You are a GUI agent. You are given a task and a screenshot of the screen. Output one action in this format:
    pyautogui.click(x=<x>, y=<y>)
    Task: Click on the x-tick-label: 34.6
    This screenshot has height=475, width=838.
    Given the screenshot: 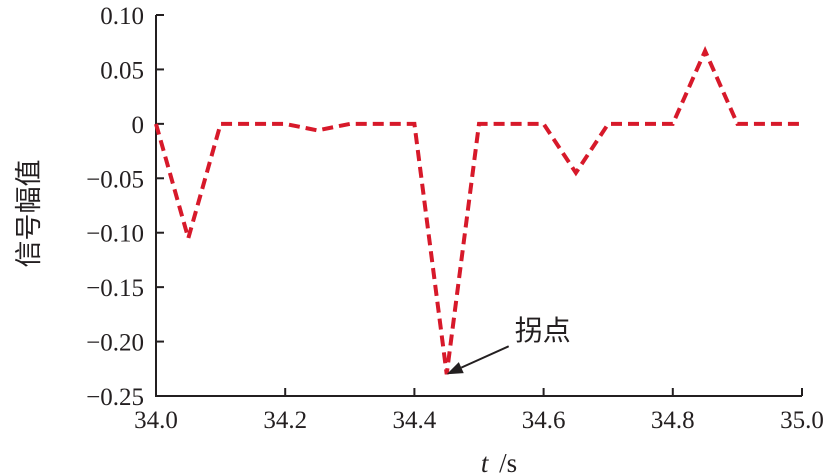 What is the action you would take?
    pyautogui.click(x=544, y=420)
    